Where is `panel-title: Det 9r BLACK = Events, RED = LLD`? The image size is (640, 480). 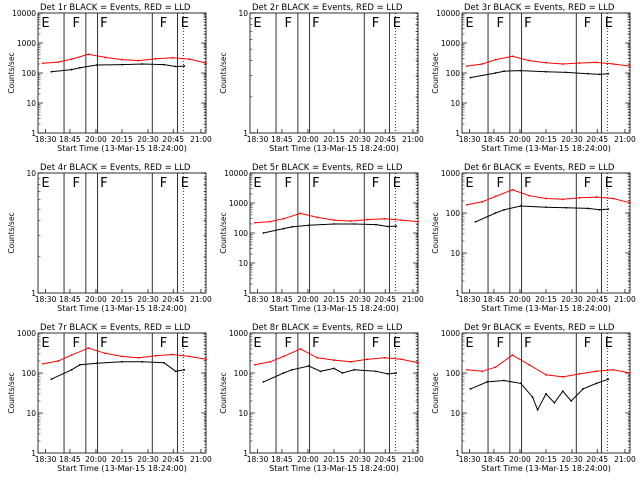 panel-title: Det 9r BLACK = Events, RED = LLD is located at coordinates (539, 328).